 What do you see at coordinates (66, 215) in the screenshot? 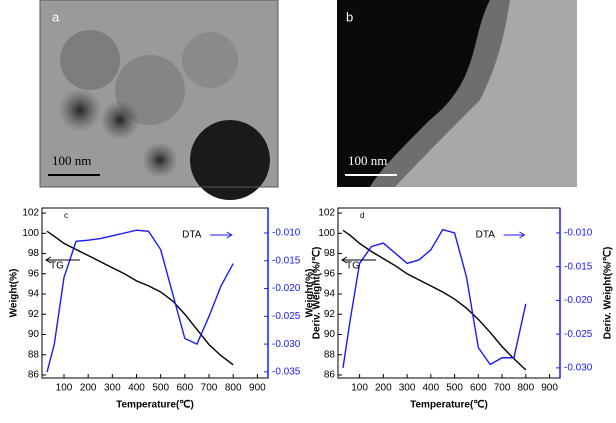
I see `panel-label: c` at bounding box center [66, 215].